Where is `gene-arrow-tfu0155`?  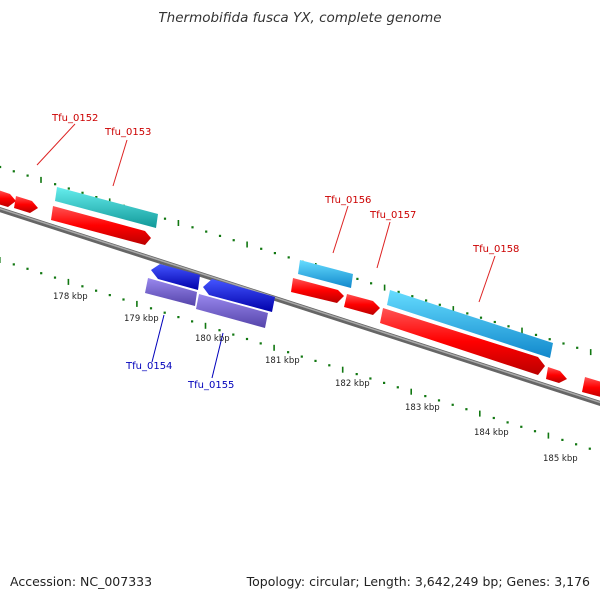
gene-arrow-tfu0155 is located at coordinates (239, 295).